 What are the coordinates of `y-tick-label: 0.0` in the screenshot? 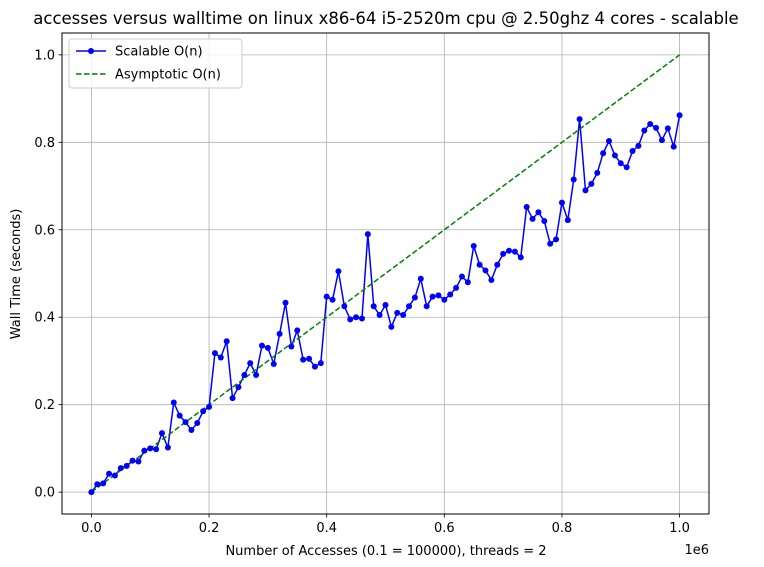 It's located at (44, 493).